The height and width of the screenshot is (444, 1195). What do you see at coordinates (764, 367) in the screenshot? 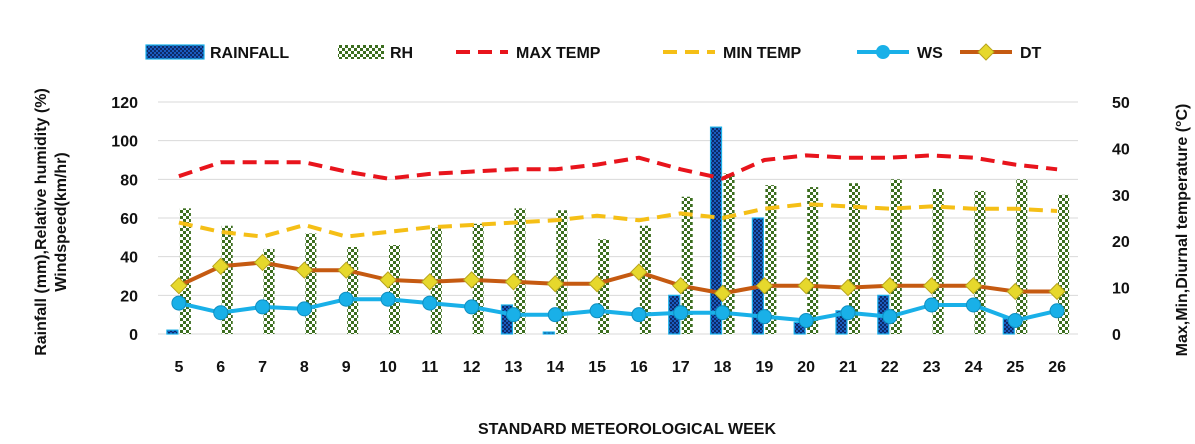
I see `x-tick-label: 19` at bounding box center [764, 367].